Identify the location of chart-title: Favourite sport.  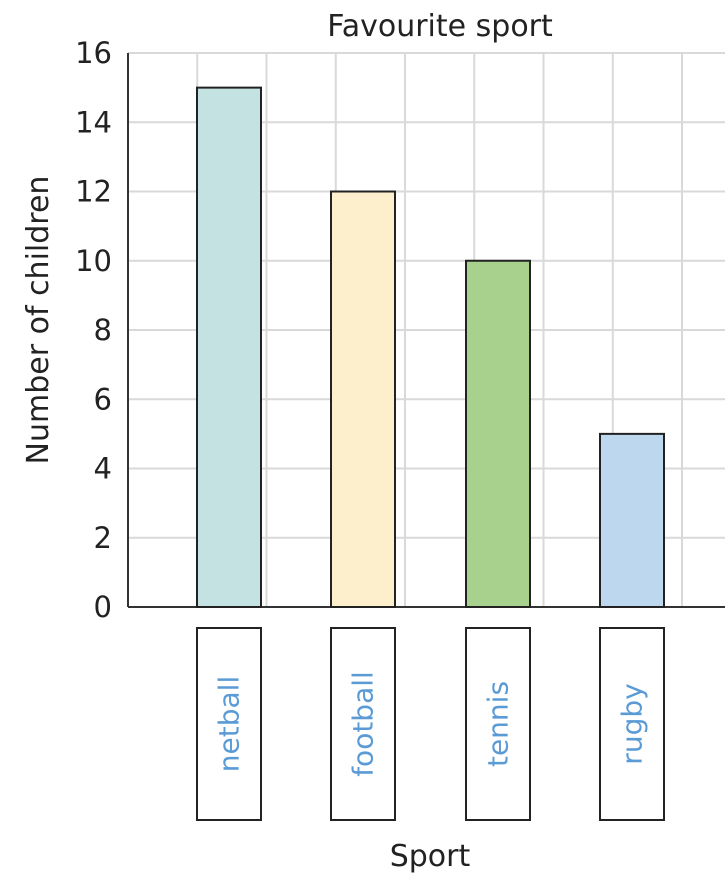
(440, 26).